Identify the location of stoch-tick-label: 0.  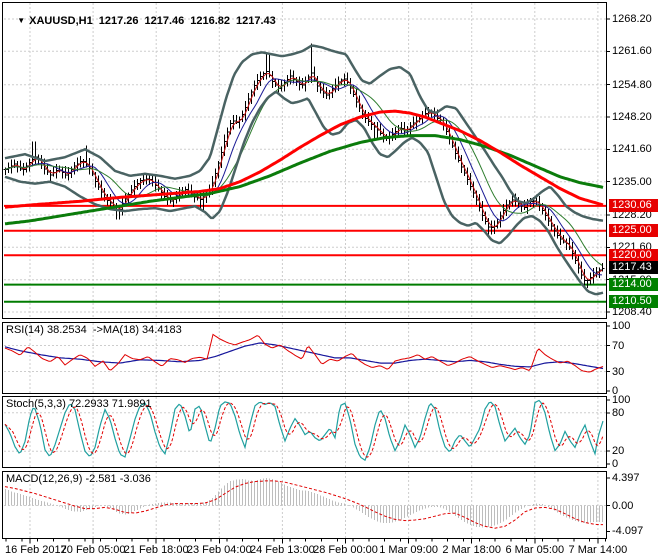
(615, 464).